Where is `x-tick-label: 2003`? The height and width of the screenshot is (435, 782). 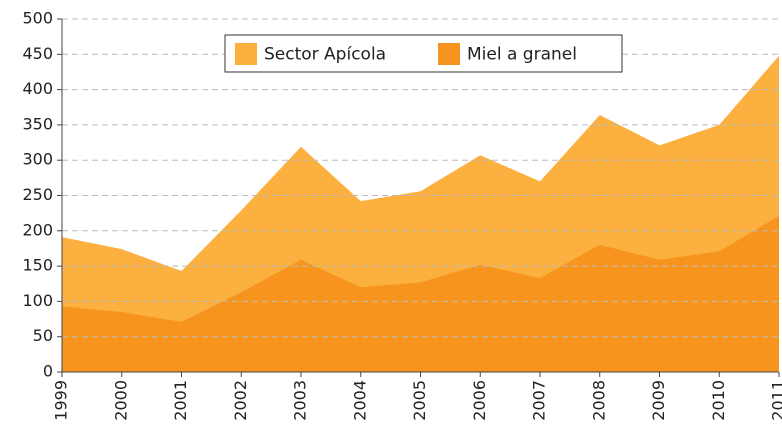
x-tick-label: 2003 is located at coordinates (300, 400).